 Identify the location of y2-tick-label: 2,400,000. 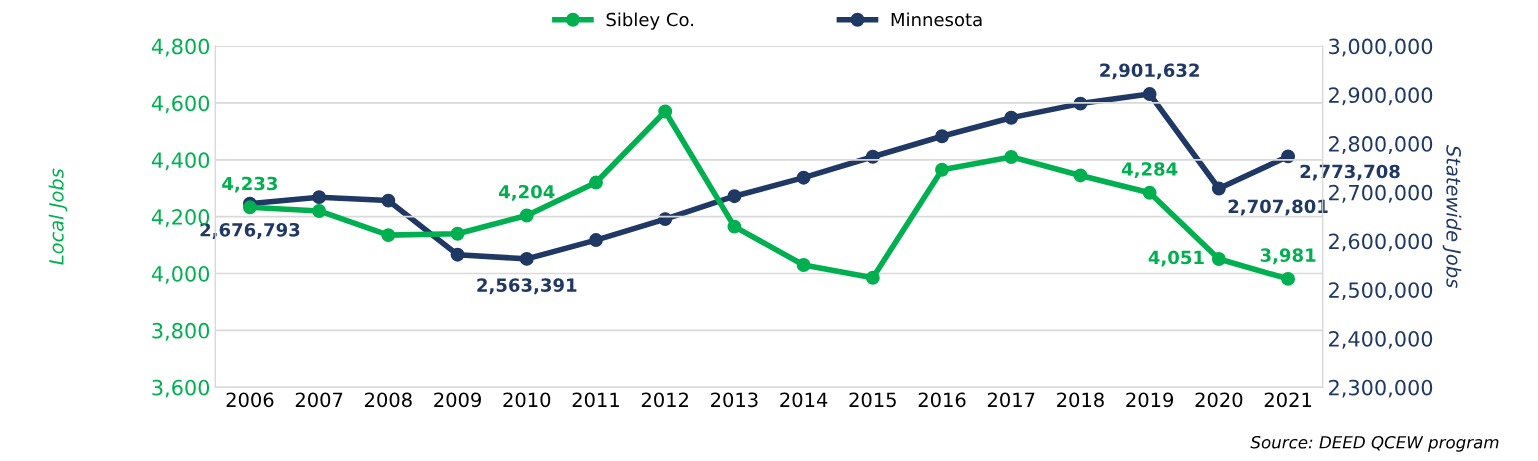
(1381, 339).